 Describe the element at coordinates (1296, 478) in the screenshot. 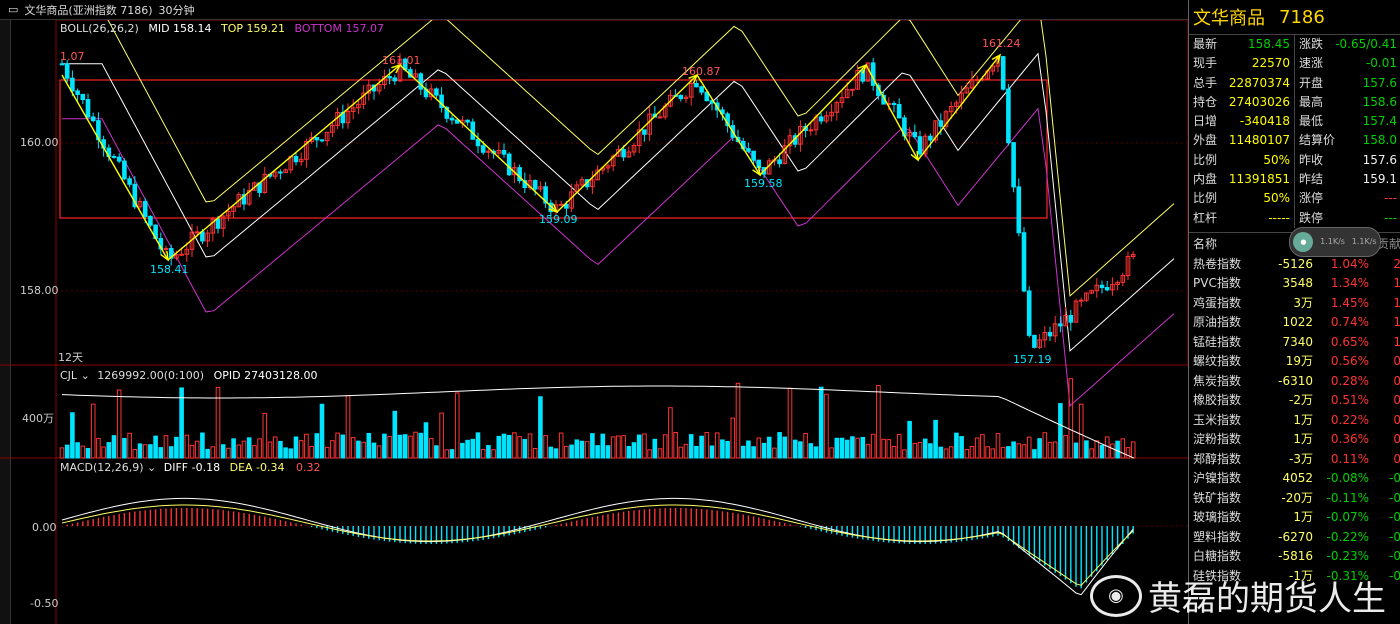

I see `list-item: 沪镍指数 4052 -0.08% -0` at that location.